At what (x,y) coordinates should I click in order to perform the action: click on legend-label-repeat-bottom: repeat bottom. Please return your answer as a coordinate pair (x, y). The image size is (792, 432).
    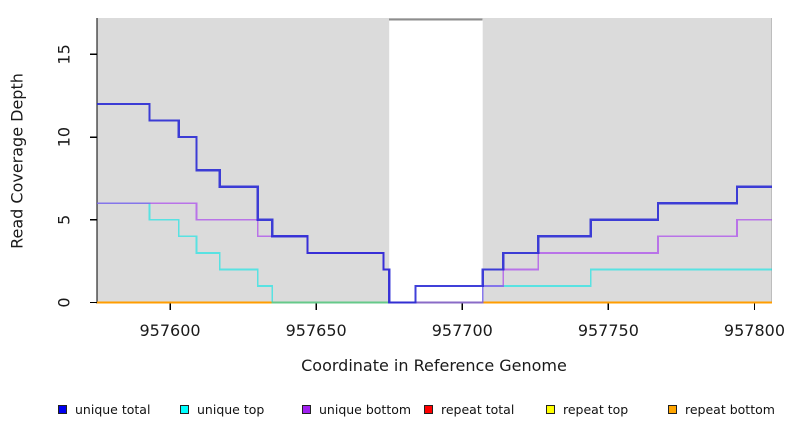
    Looking at the image, I should click on (730, 409).